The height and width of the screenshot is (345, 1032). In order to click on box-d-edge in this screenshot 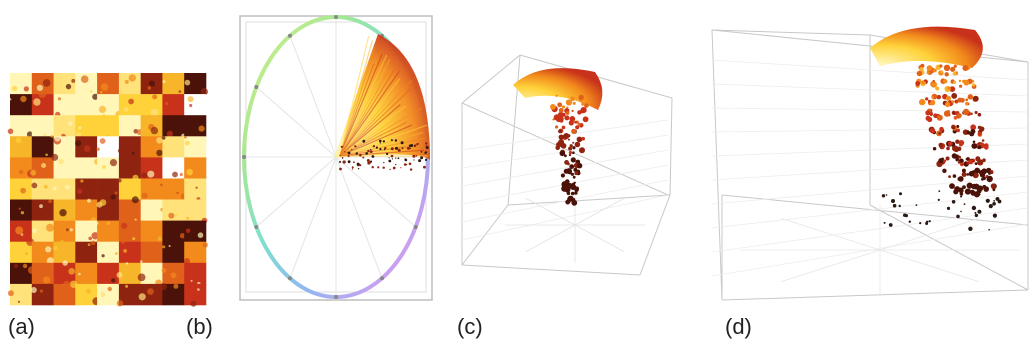, I will do `click(791, 32)`.